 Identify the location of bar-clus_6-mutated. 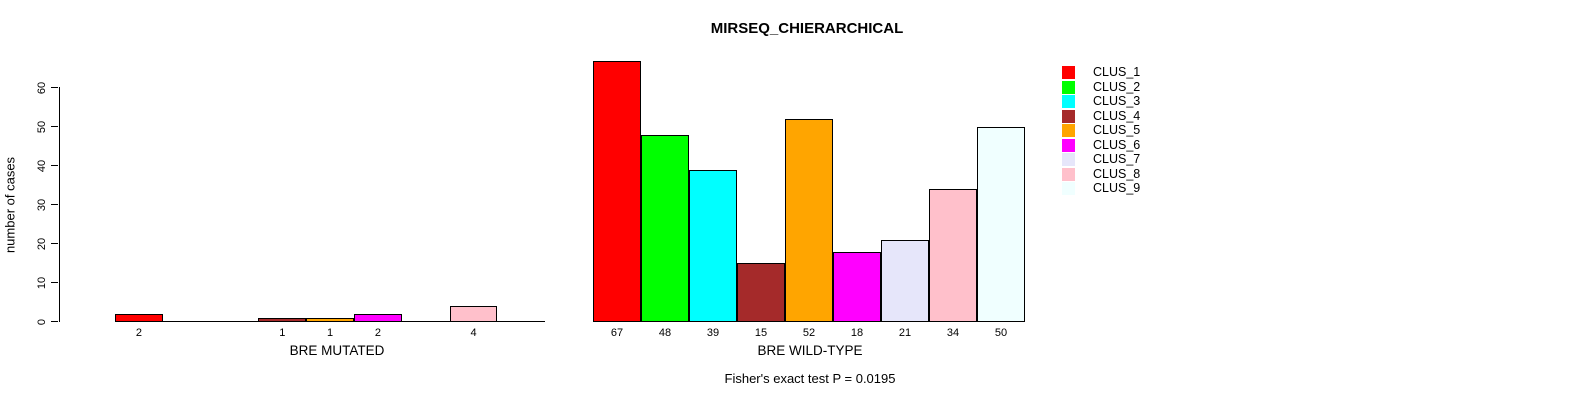
(378, 318).